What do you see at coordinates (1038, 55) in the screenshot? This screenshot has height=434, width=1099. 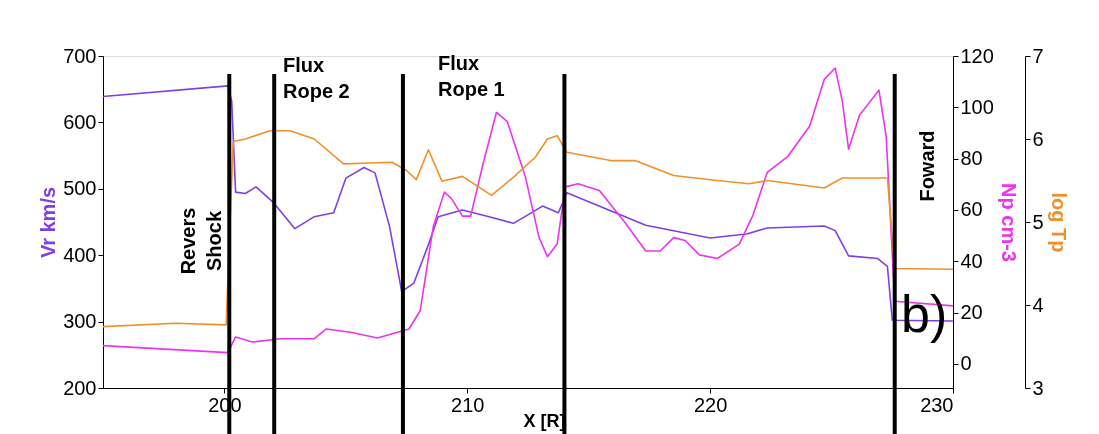 I see `y3-tick-label: 7` at bounding box center [1038, 55].